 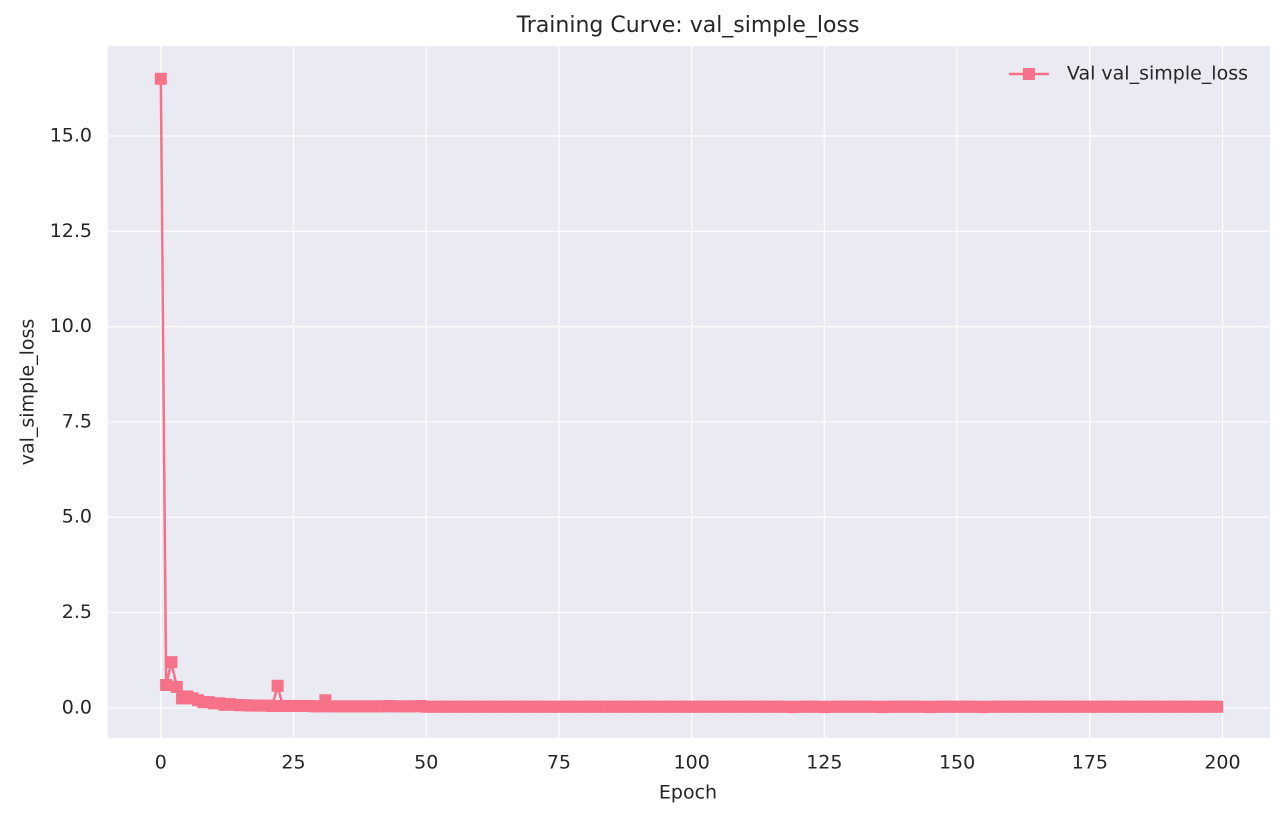 I want to click on x-tick-label: 125, so click(x=824, y=763).